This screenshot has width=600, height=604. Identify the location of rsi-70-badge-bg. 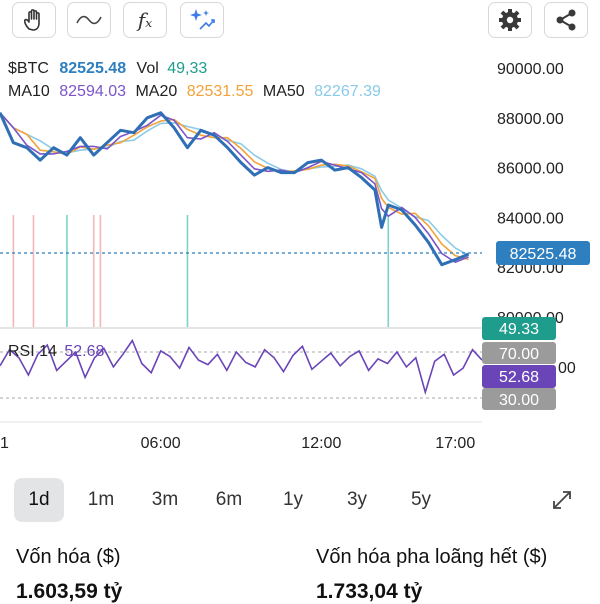
(519, 353).